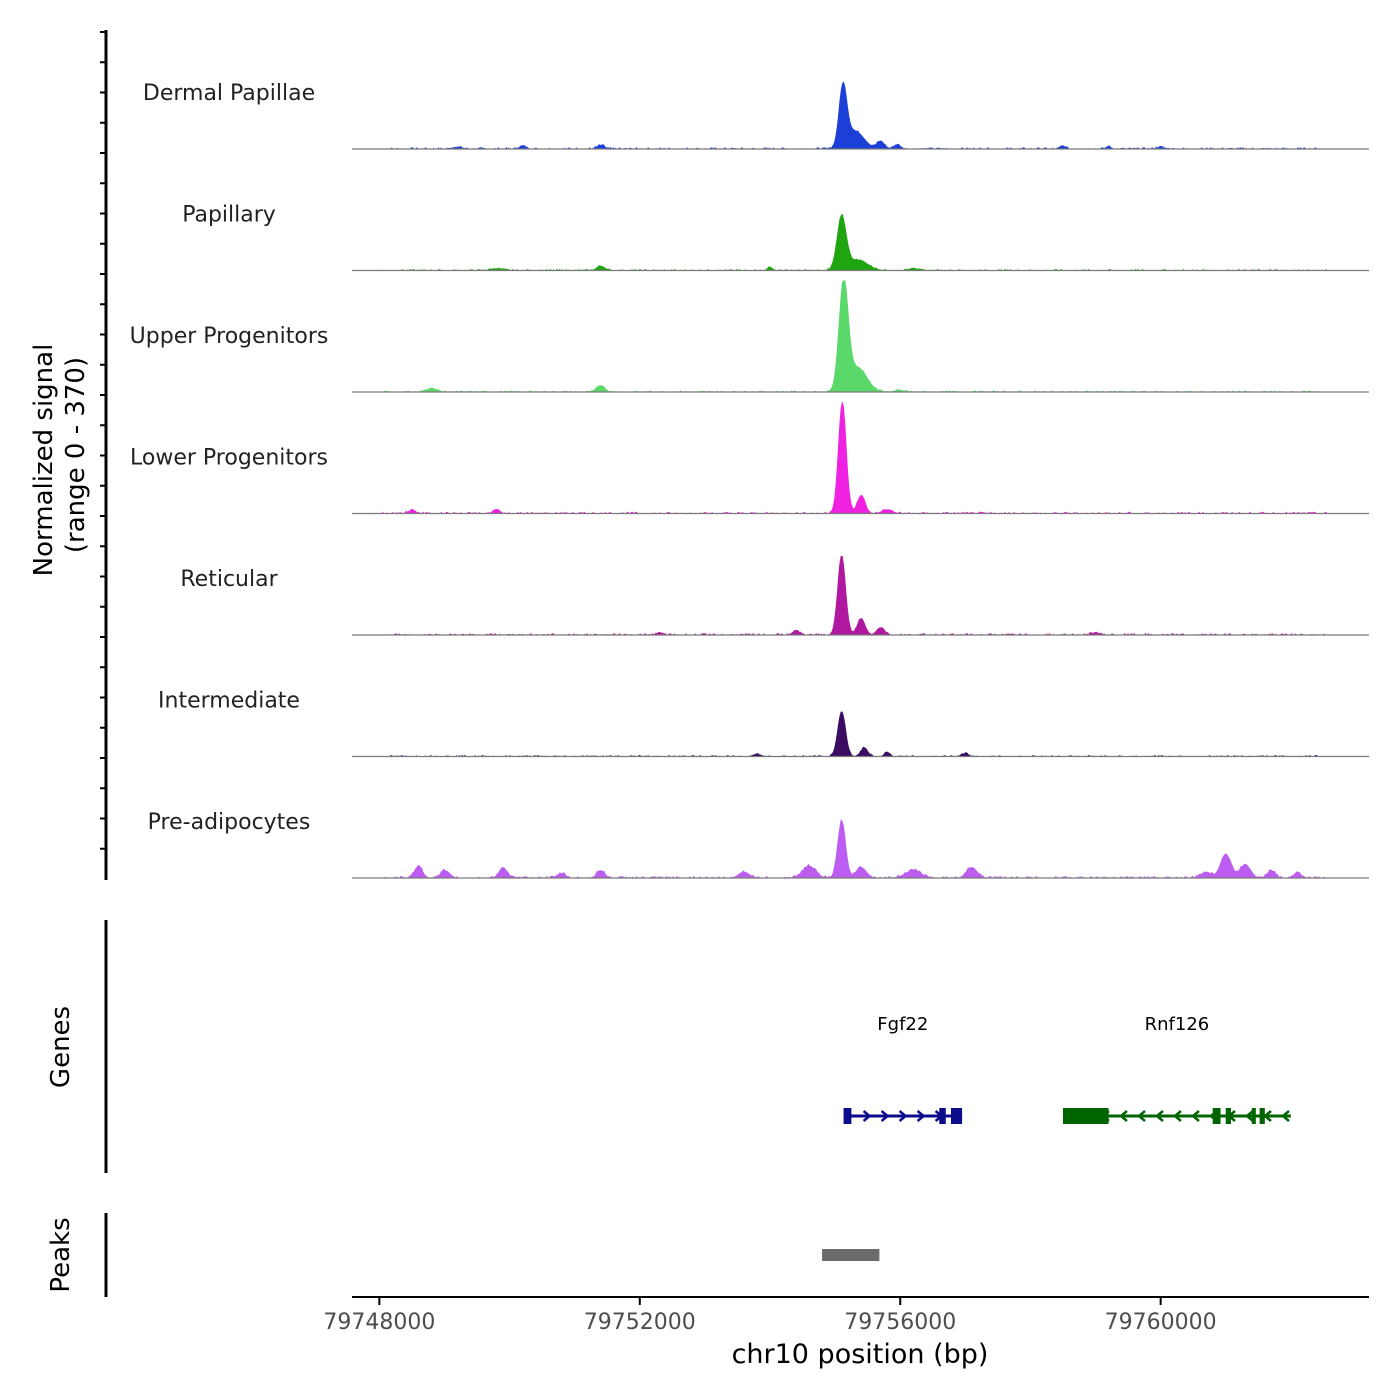 The height and width of the screenshot is (1400, 1400). I want to click on track-intermediate: Intermediate, so click(763, 723).